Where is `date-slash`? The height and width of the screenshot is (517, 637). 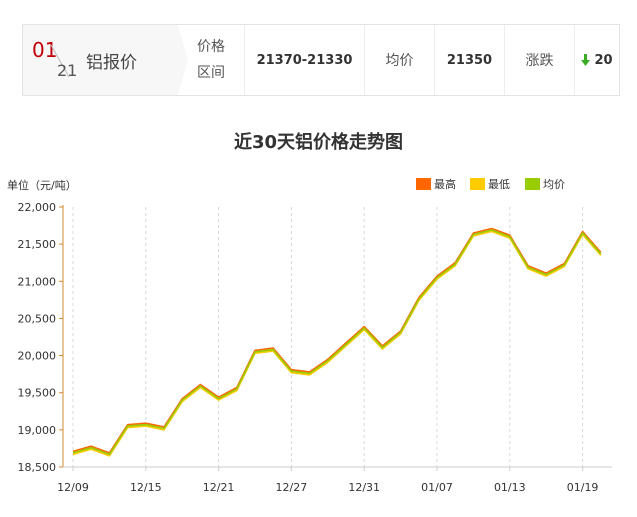 date-slash is located at coordinates (60, 61).